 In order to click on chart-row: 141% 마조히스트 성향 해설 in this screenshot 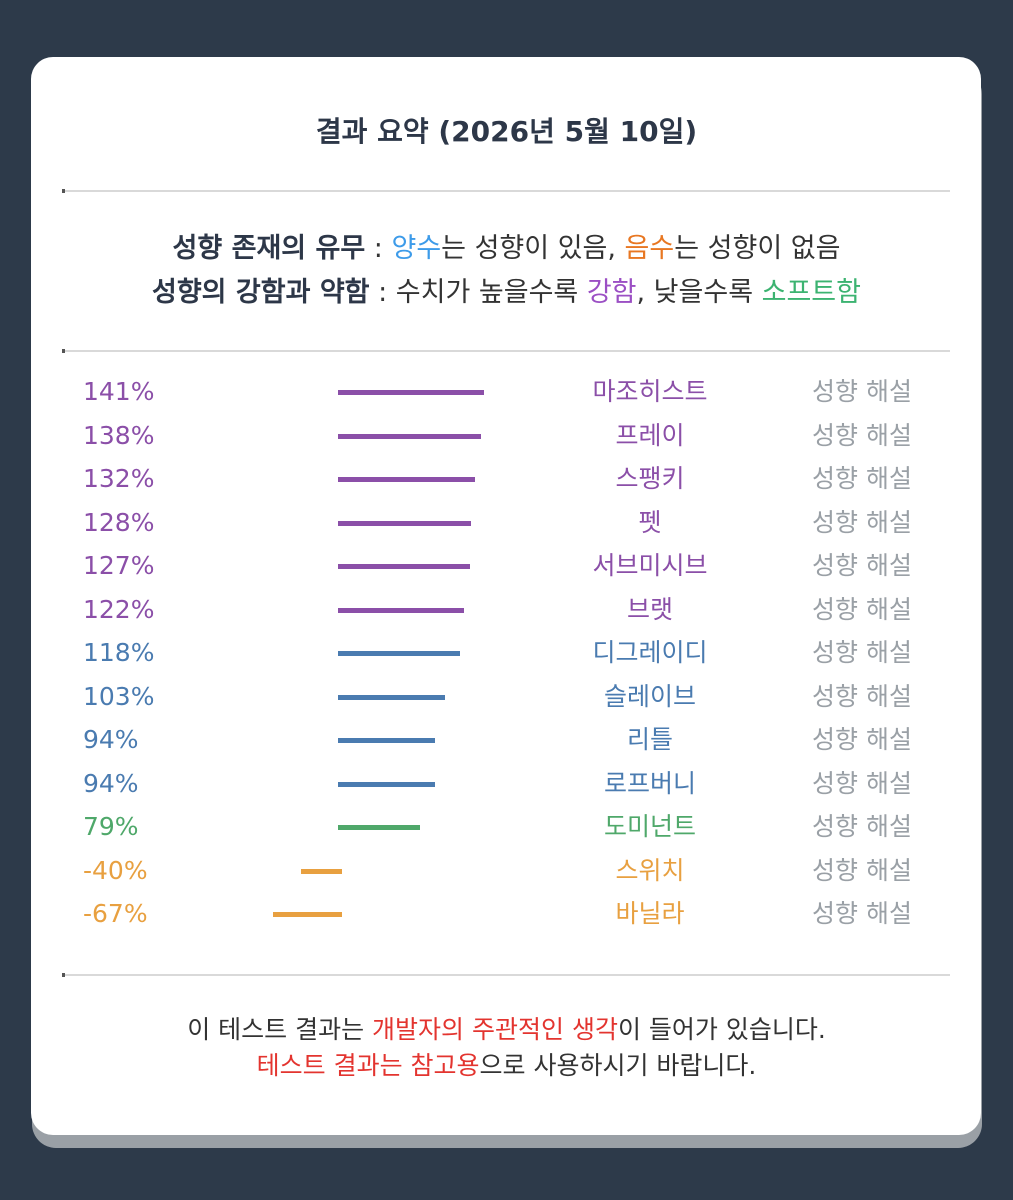, I will do `click(506, 392)`.